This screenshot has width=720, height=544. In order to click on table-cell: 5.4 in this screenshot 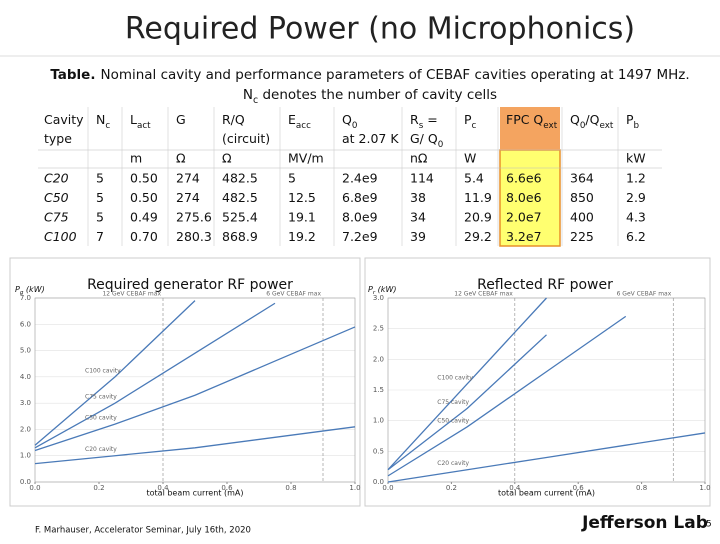, I will do `click(474, 178)`.